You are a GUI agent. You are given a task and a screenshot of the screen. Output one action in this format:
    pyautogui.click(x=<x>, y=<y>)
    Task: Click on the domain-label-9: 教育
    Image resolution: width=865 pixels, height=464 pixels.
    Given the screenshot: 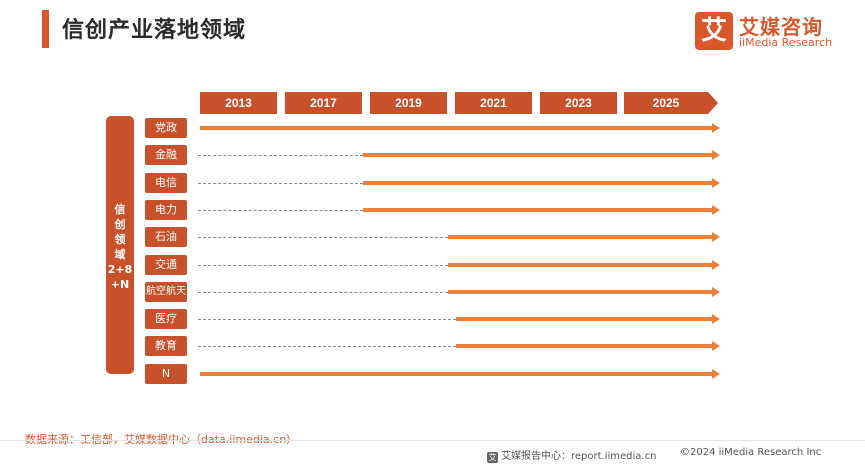 What is the action you would take?
    pyautogui.click(x=166, y=346)
    